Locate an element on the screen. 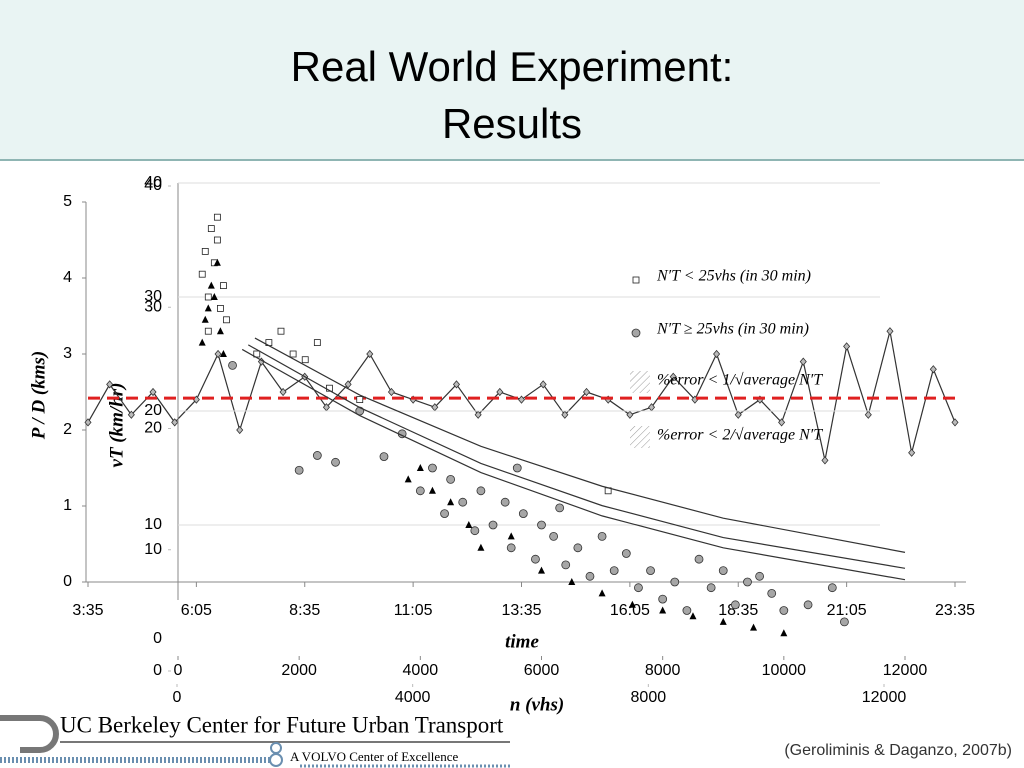 This screenshot has width=1024, height=768. legend-label: N′T ≥ 25vhs (in 30 min) is located at coordinates (732, 329).